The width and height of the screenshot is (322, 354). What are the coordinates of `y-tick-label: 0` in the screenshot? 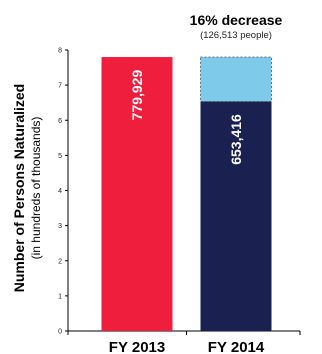 It's located at (60, 332).